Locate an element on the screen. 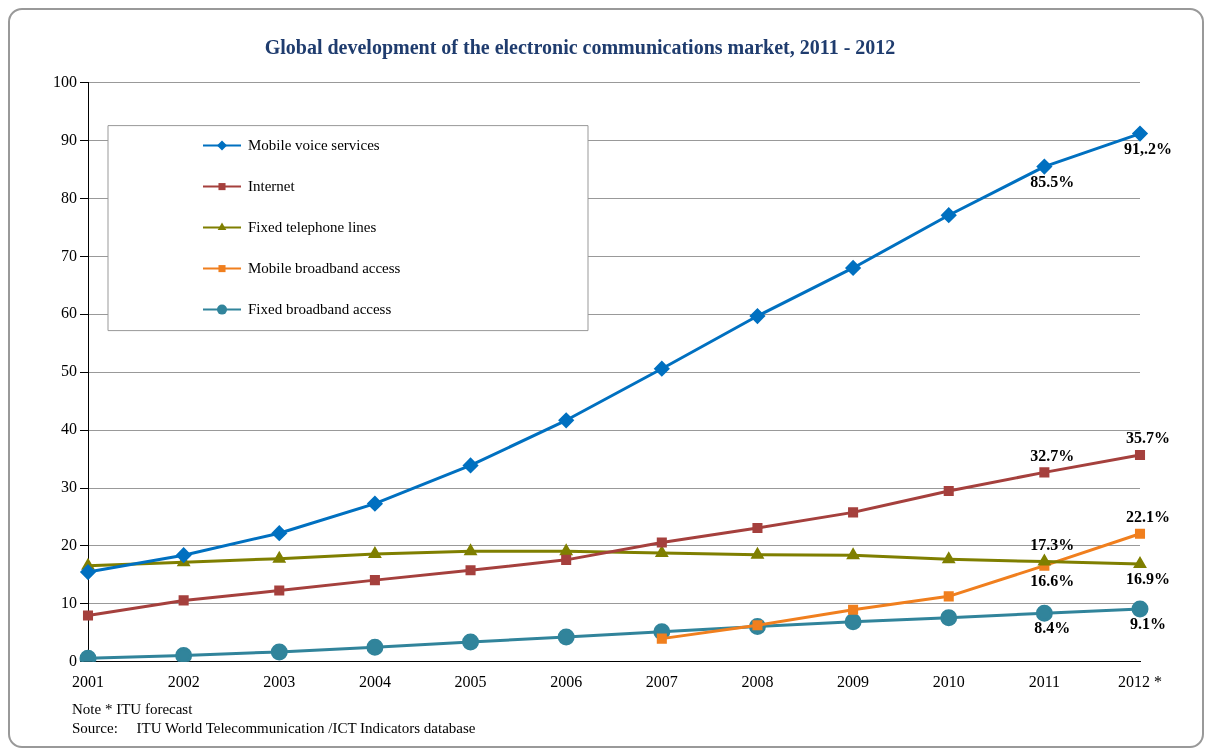 The image size is (1214, 755). x-tick-label: 2011 is located at coordinates (1044, 681).